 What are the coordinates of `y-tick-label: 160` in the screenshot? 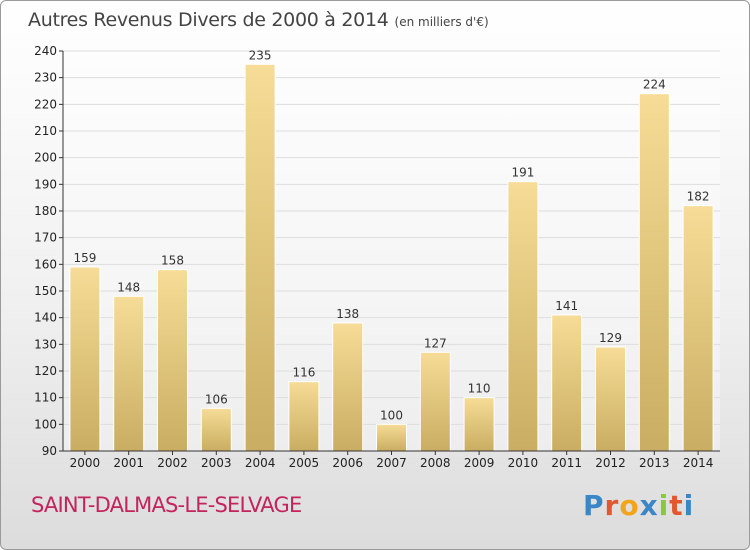 It's located at (45, 264).